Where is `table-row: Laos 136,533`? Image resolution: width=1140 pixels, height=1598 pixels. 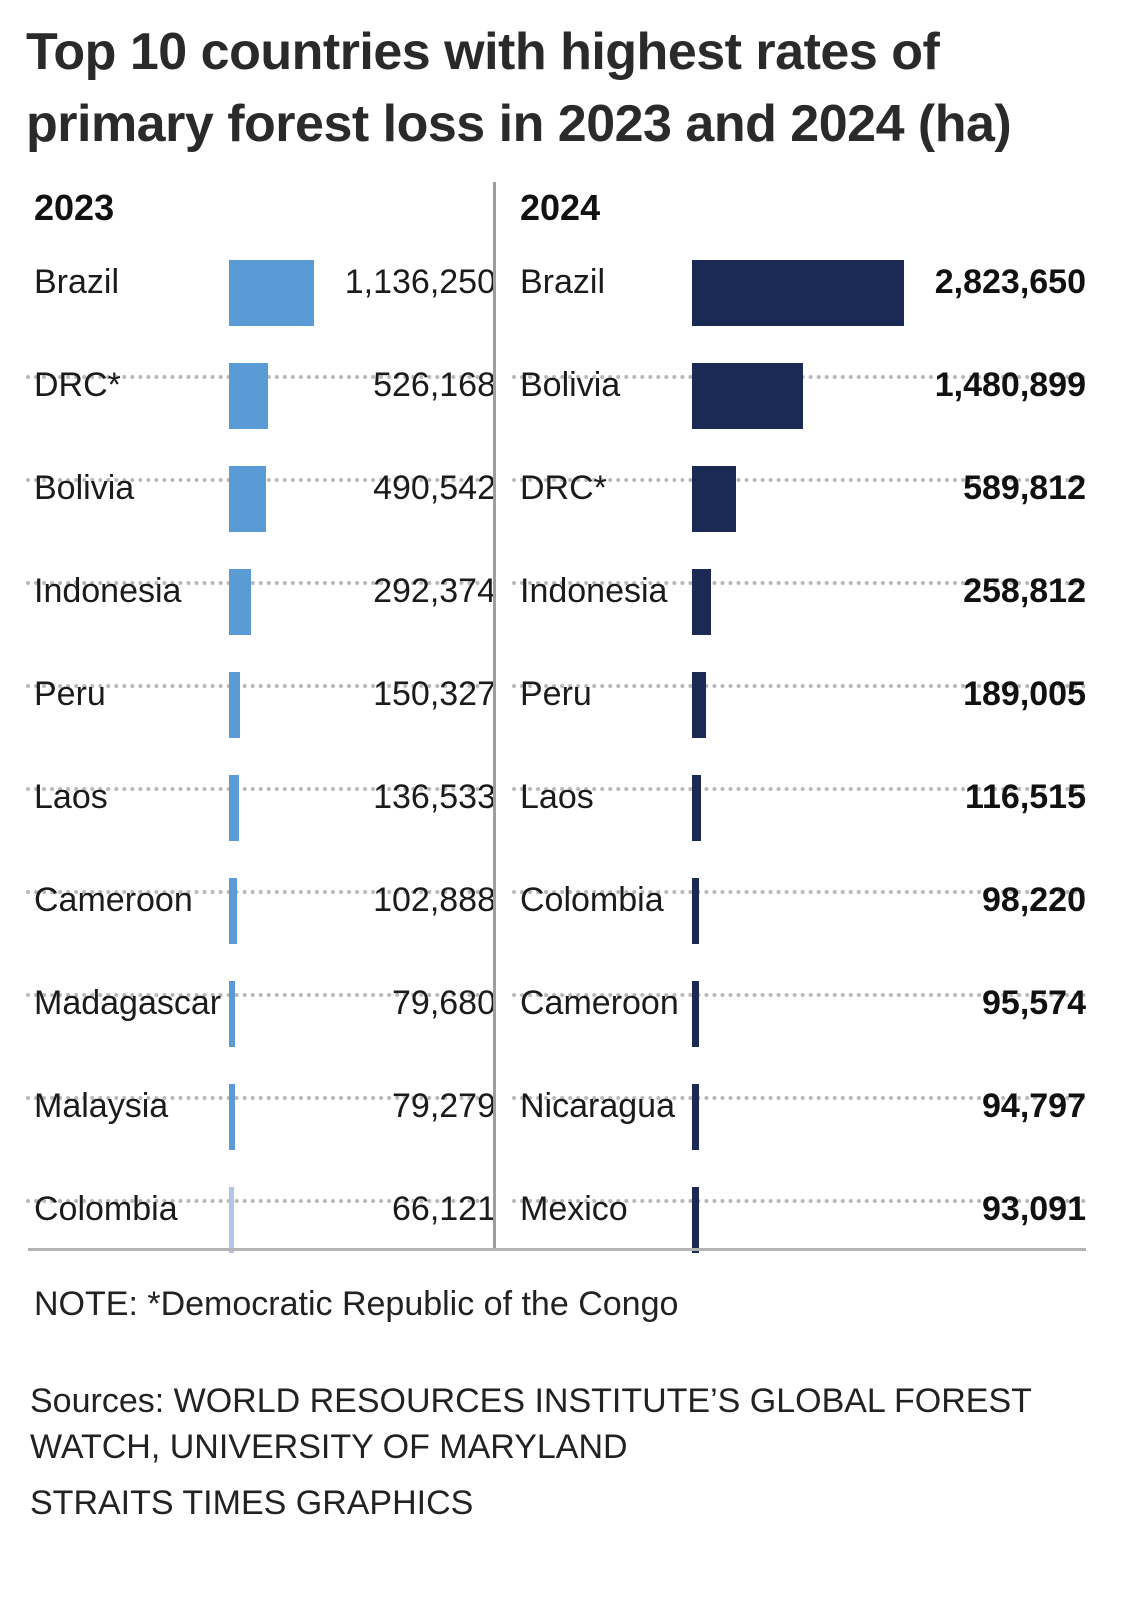 table-row: Laos 136,533 is located at coordinates (261, 819).